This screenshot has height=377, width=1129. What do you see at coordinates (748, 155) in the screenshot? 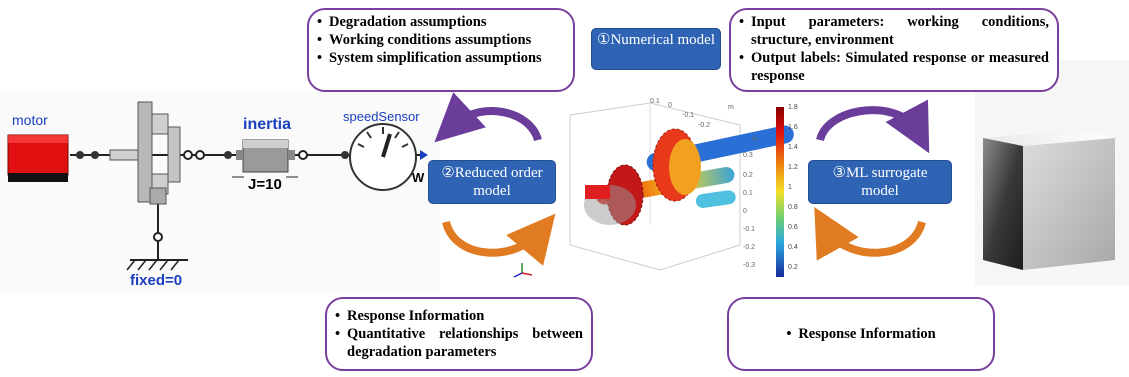
I see `svg-text: 0.3` at bounding box center [748, 155].